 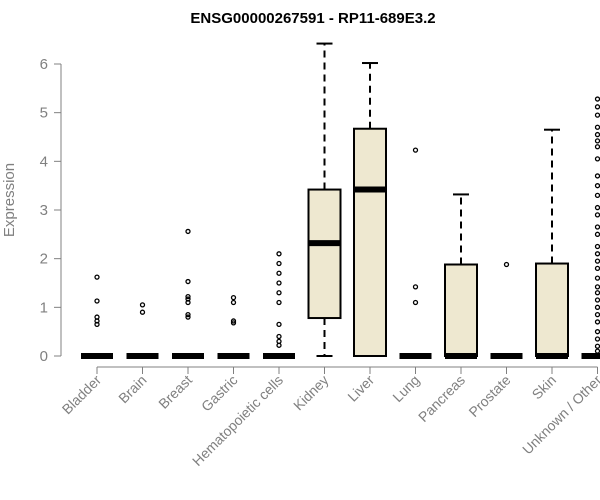 I want to click on x-tick-label: Bladder, so click(x=82, y=395).